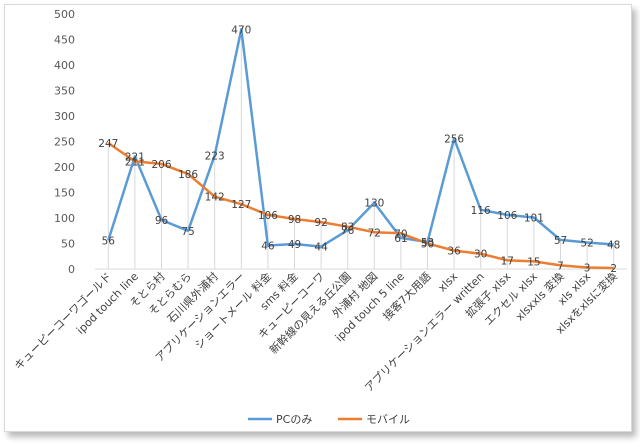 The height and width of the screenshot is (444, 640). What do you see at coordinates (388, 419) in the screenshot?
I see `legend-label-mobile: モバイル` at bounding box center [388, 419].